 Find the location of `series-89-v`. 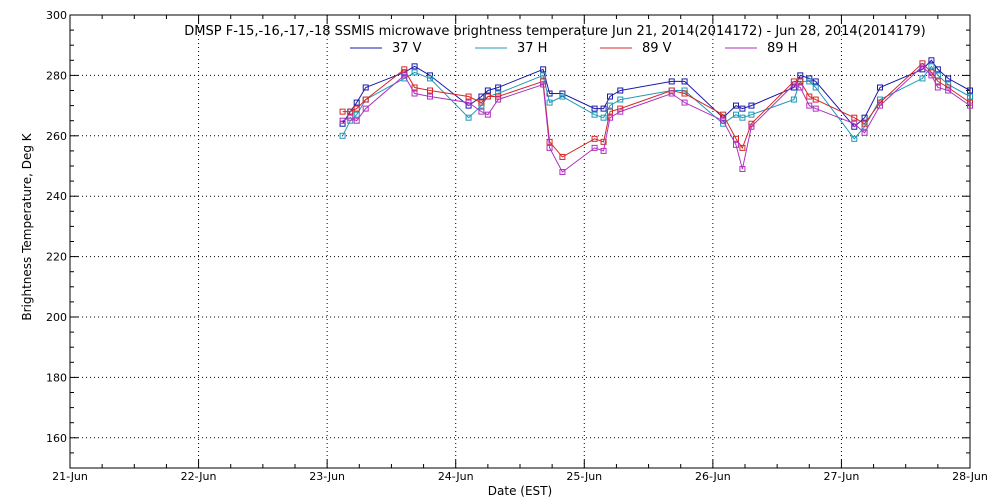

series-89-v is located at coordinates (656, 110).